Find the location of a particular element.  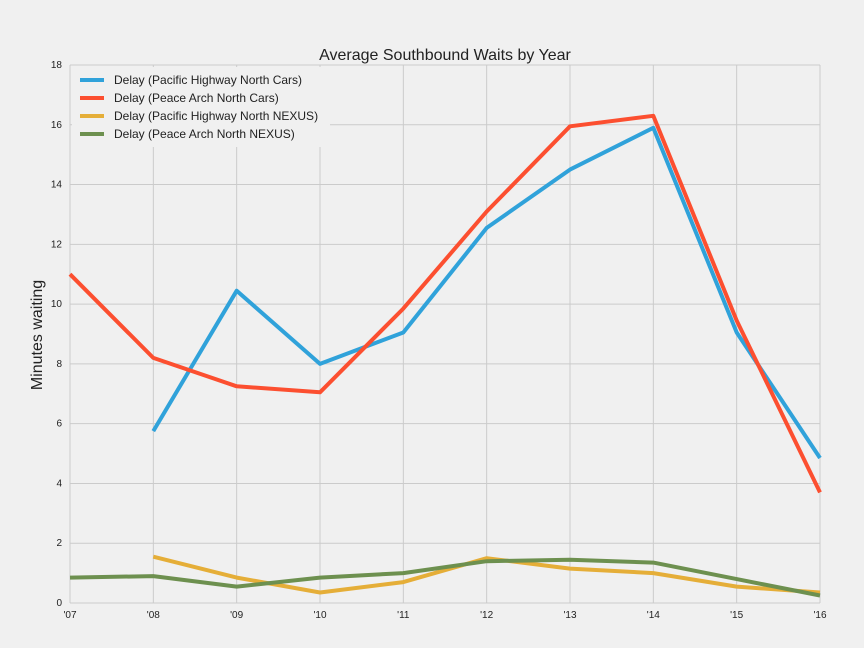

y-tick-label: 18 is located at coordinates (57, 65).